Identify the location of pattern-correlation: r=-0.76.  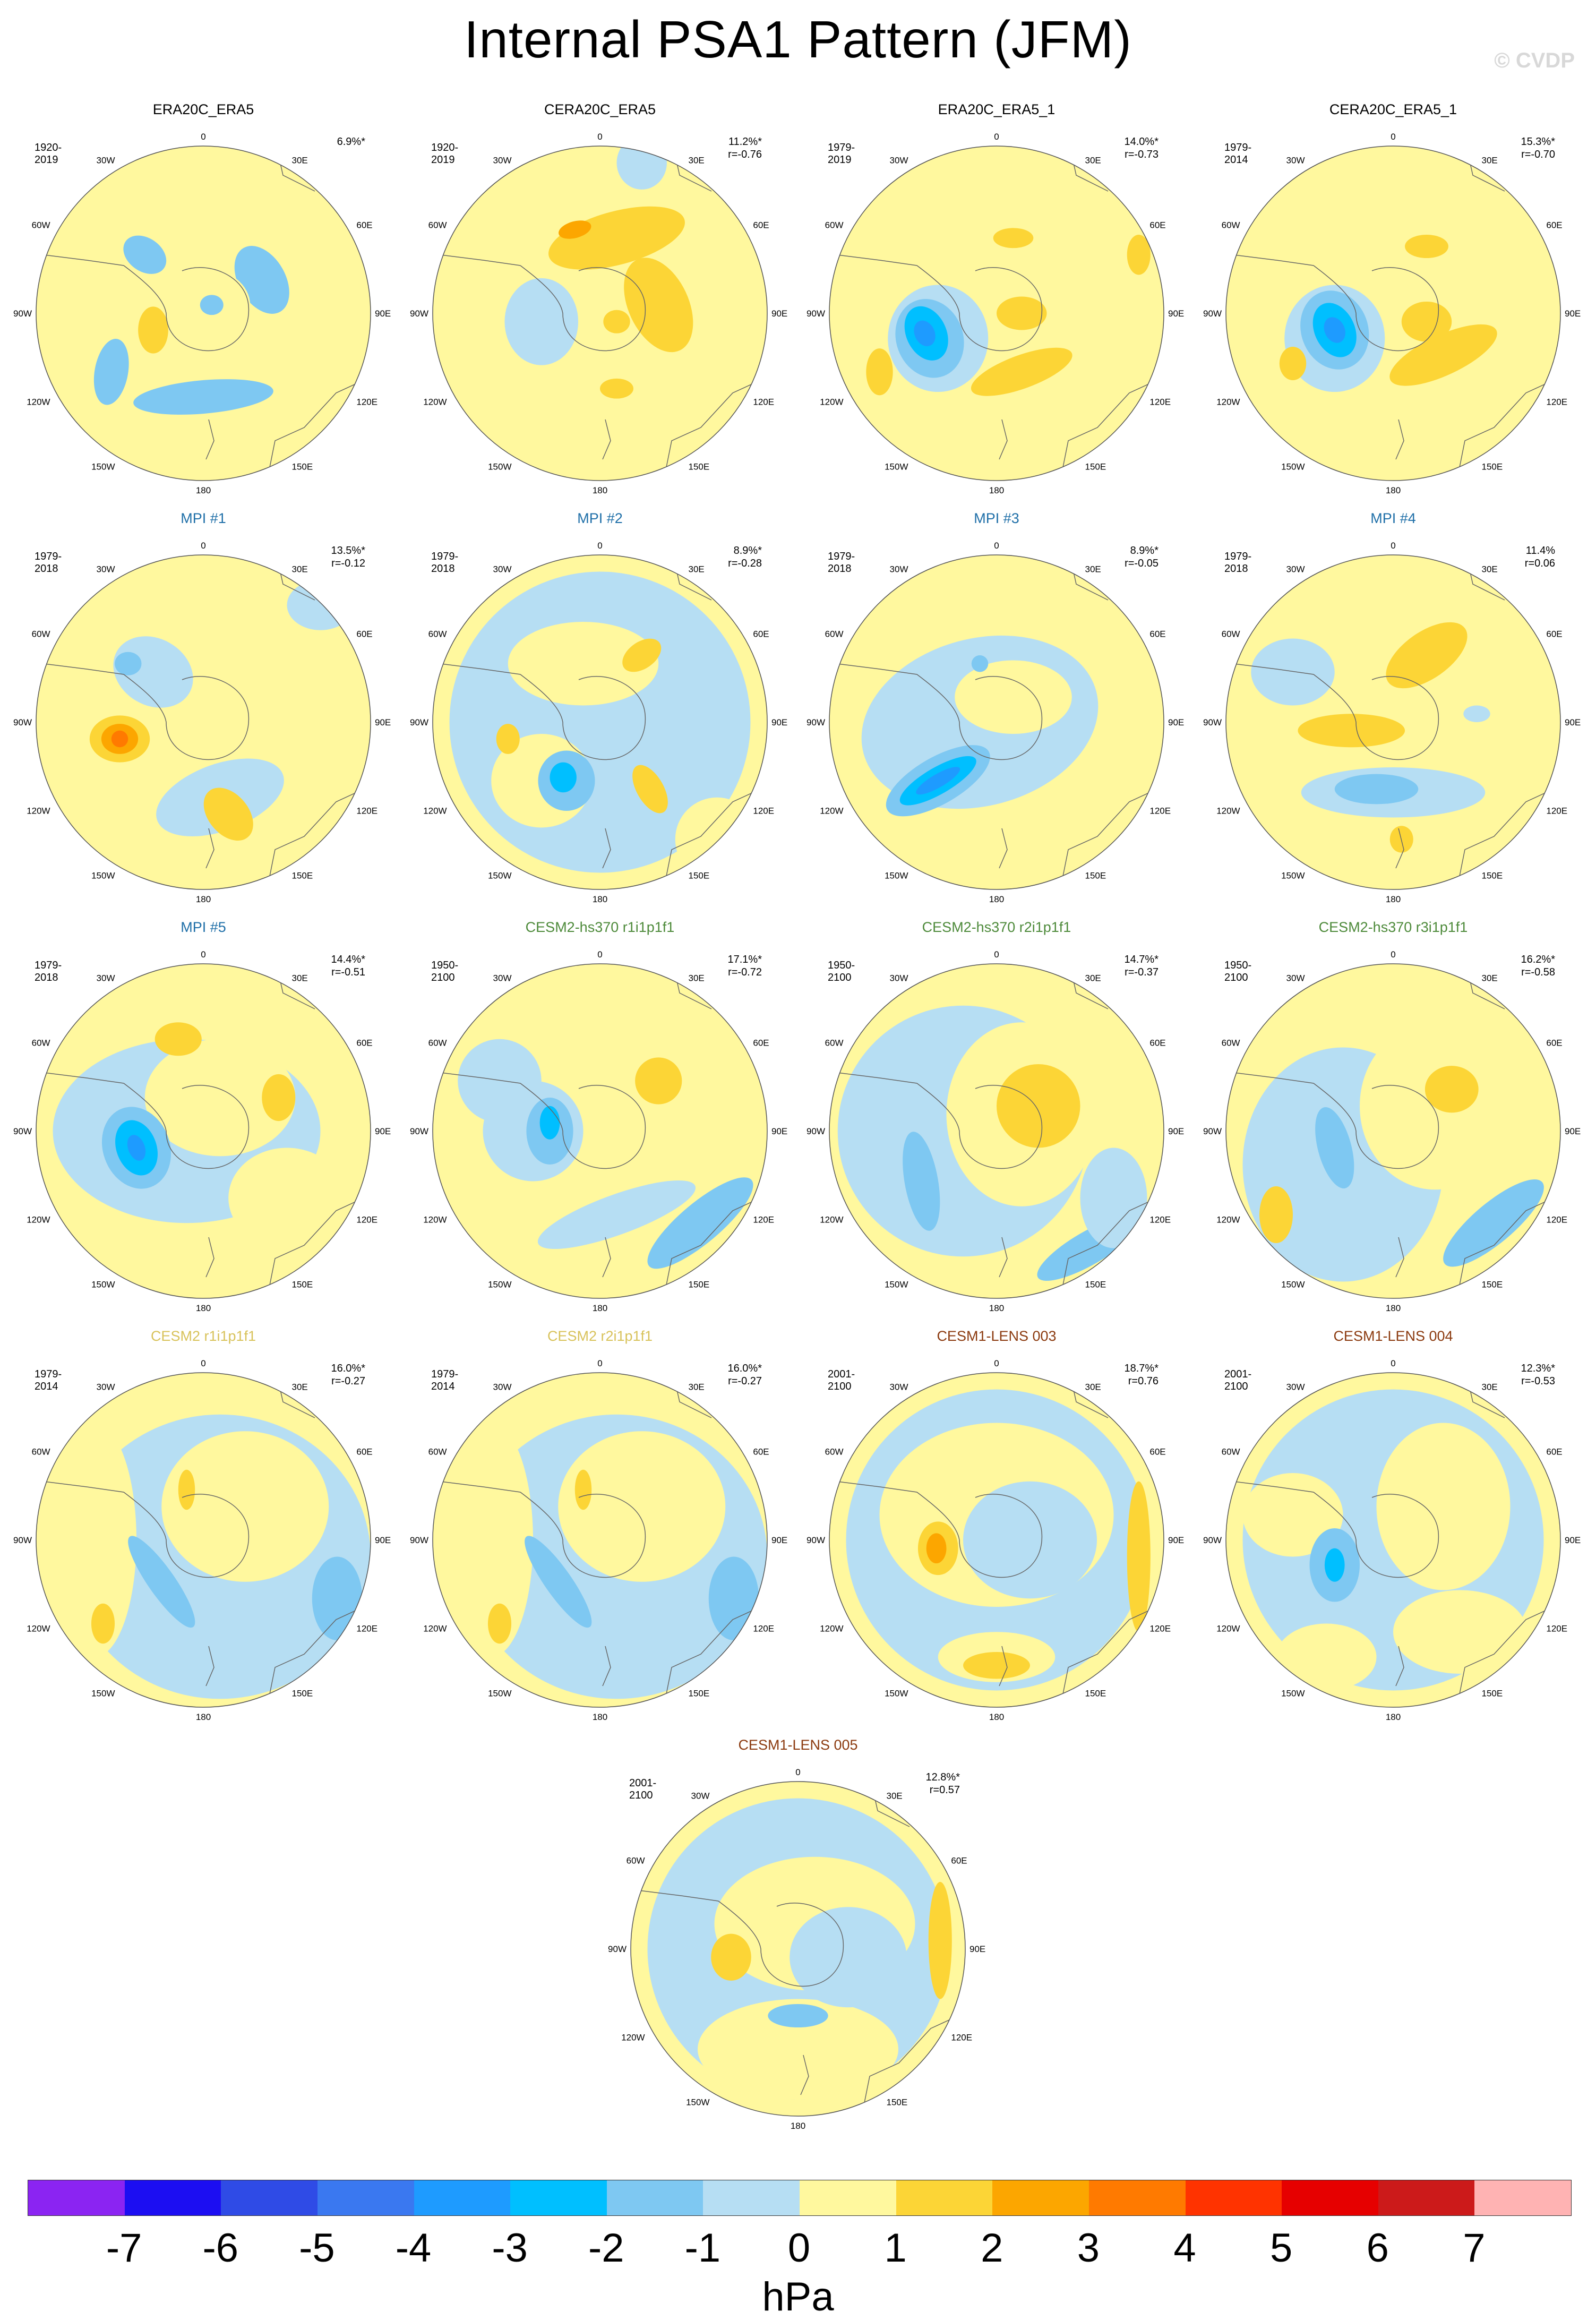
(745, 154).